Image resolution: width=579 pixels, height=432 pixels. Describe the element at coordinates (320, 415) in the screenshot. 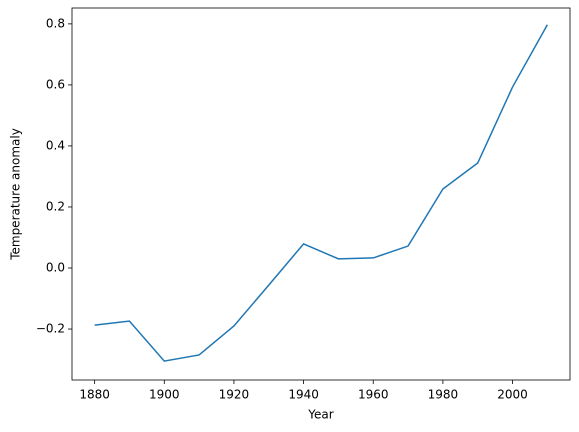

I see `x-axis-label: Year` at that location.